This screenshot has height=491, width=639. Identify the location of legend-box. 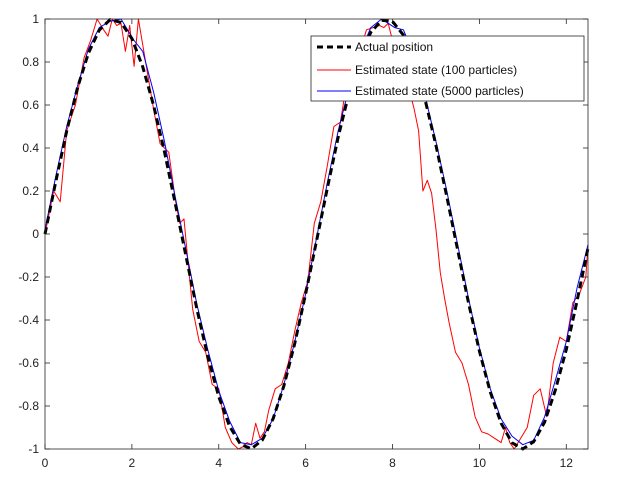
(447, 68).